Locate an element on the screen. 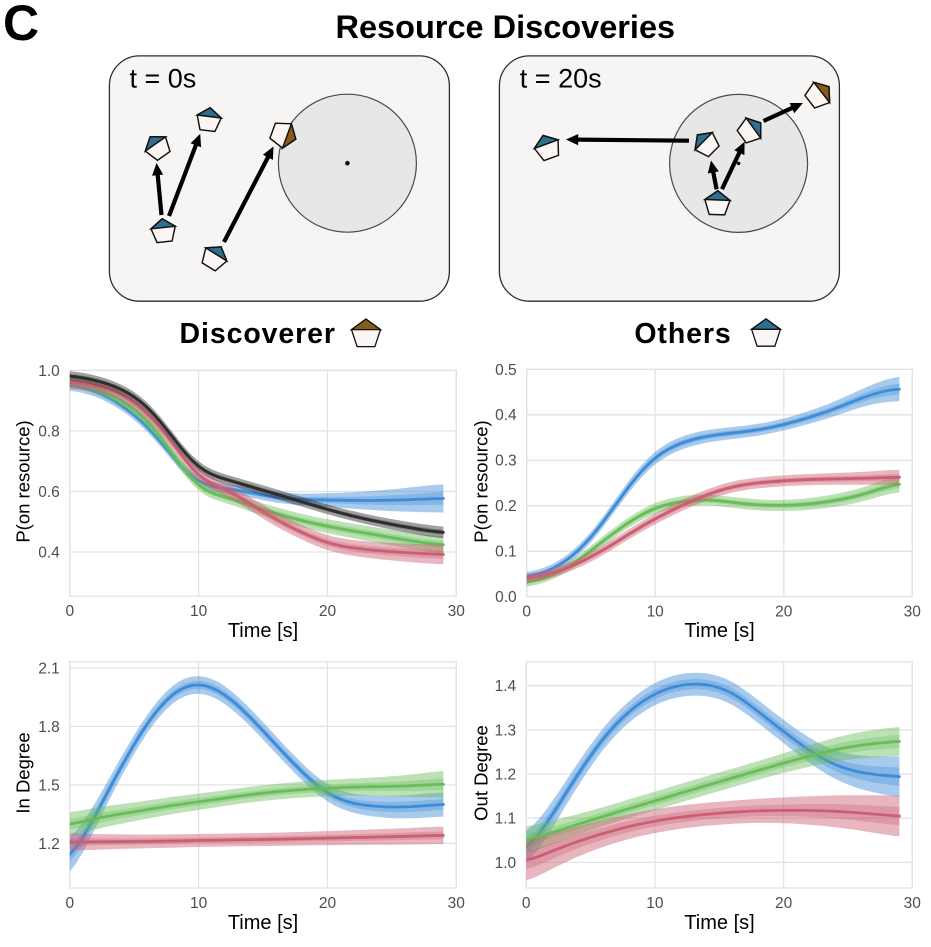  svg-text: 0.6 is located at coordinates (49, 492).